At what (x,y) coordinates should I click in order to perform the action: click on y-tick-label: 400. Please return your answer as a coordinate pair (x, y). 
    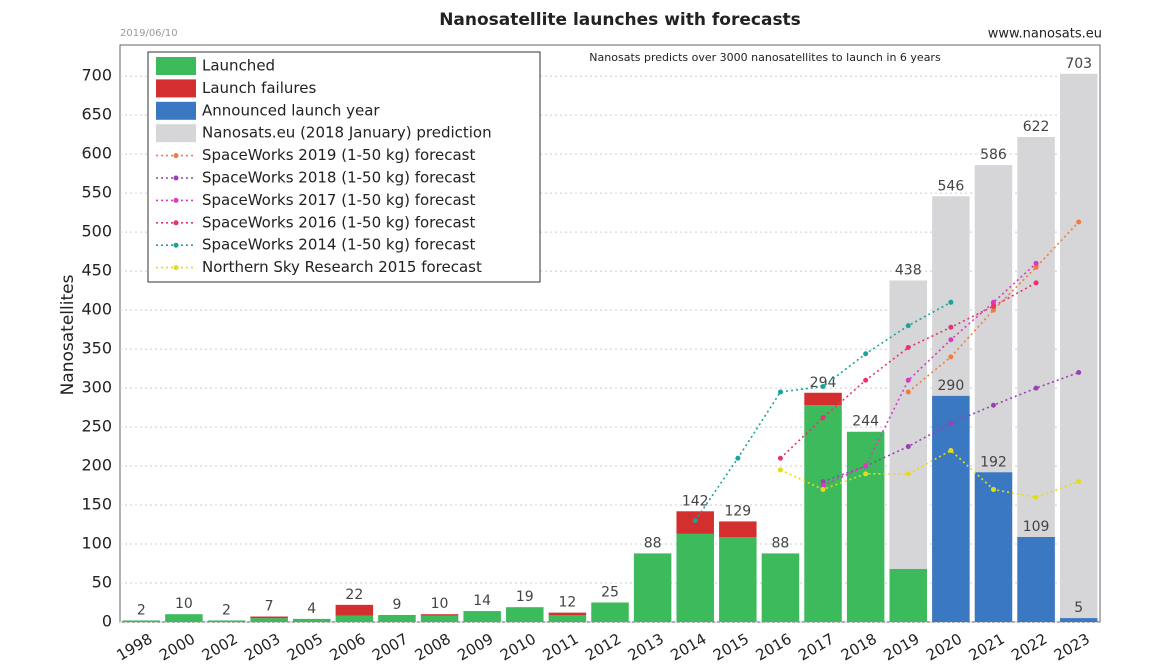
    Looking at the image, I should click on (96, 309).